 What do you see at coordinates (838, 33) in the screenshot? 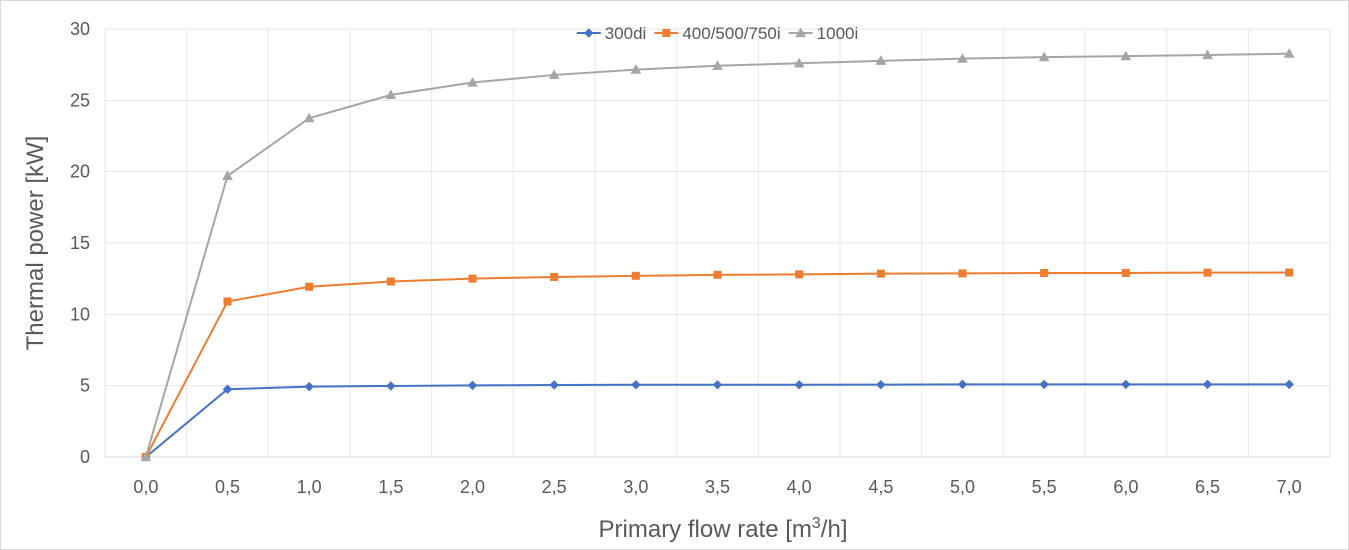
I see `legend-label: 1000i` at bounding box center [838, 33].